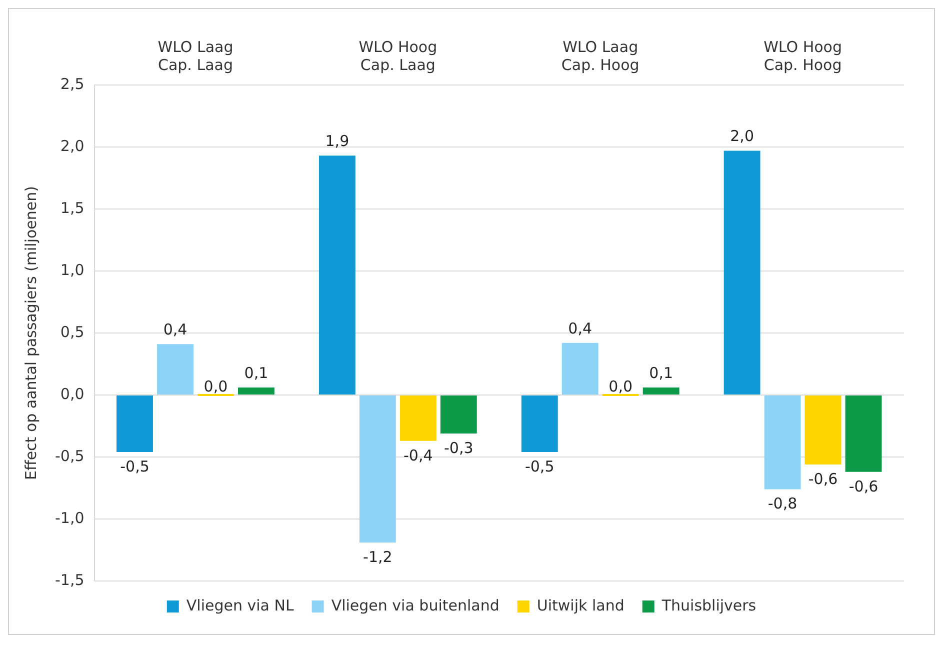 The width and height of the screenshot is (945, 645). Describe the element at coordinates (377, 557) in the screenshot. I see `data-label: -1,2` at that location.